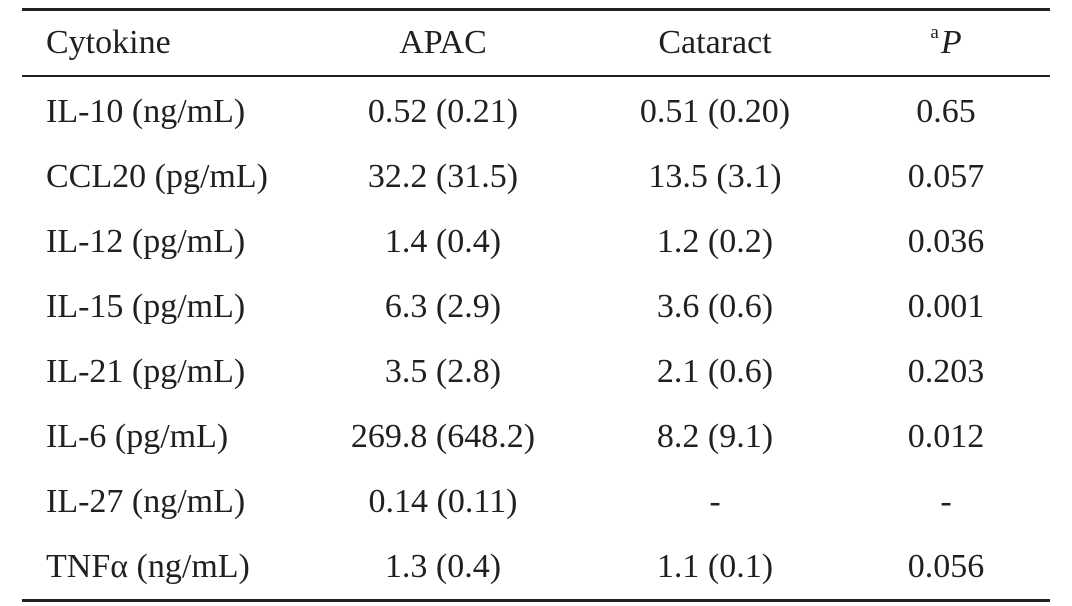 The image size is (1072, 606). What do you see at coordinates (157, 177) in the screenshot?
I see `cell-cytokine: CCL20 (pg/mL)` at bounding box center [157, 177].